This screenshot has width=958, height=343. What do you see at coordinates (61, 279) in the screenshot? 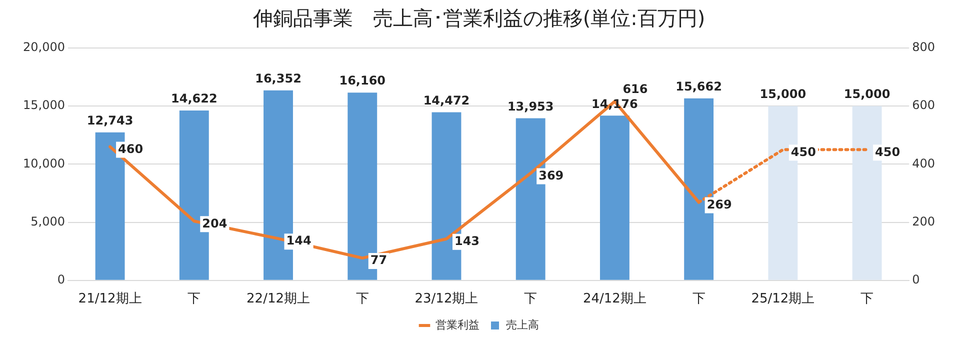
I see `y-tick-label: 0` at bounding box center [61, 279].